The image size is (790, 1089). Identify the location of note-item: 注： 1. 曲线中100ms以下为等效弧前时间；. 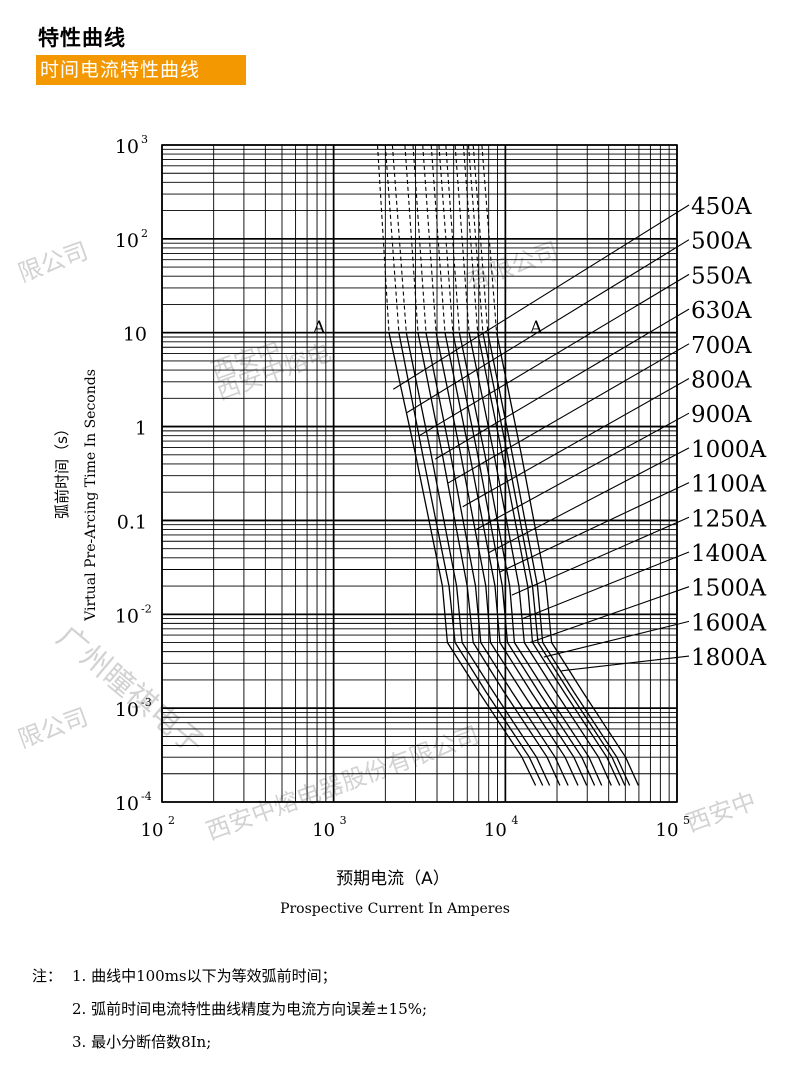
(229, 976).